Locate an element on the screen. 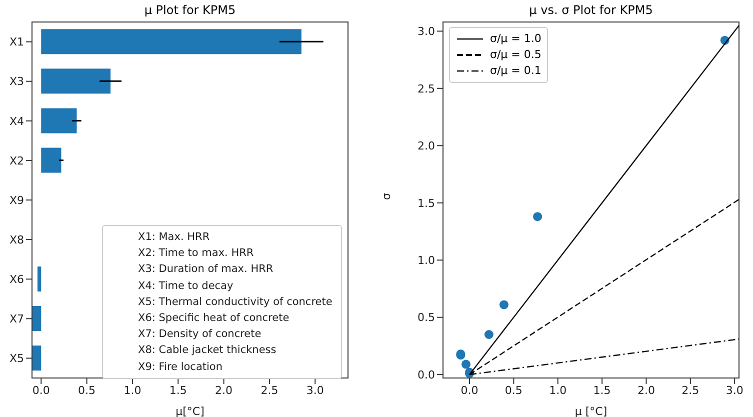  legend-label: σ/μ = 0.1 is located at coordinates (516, 71).